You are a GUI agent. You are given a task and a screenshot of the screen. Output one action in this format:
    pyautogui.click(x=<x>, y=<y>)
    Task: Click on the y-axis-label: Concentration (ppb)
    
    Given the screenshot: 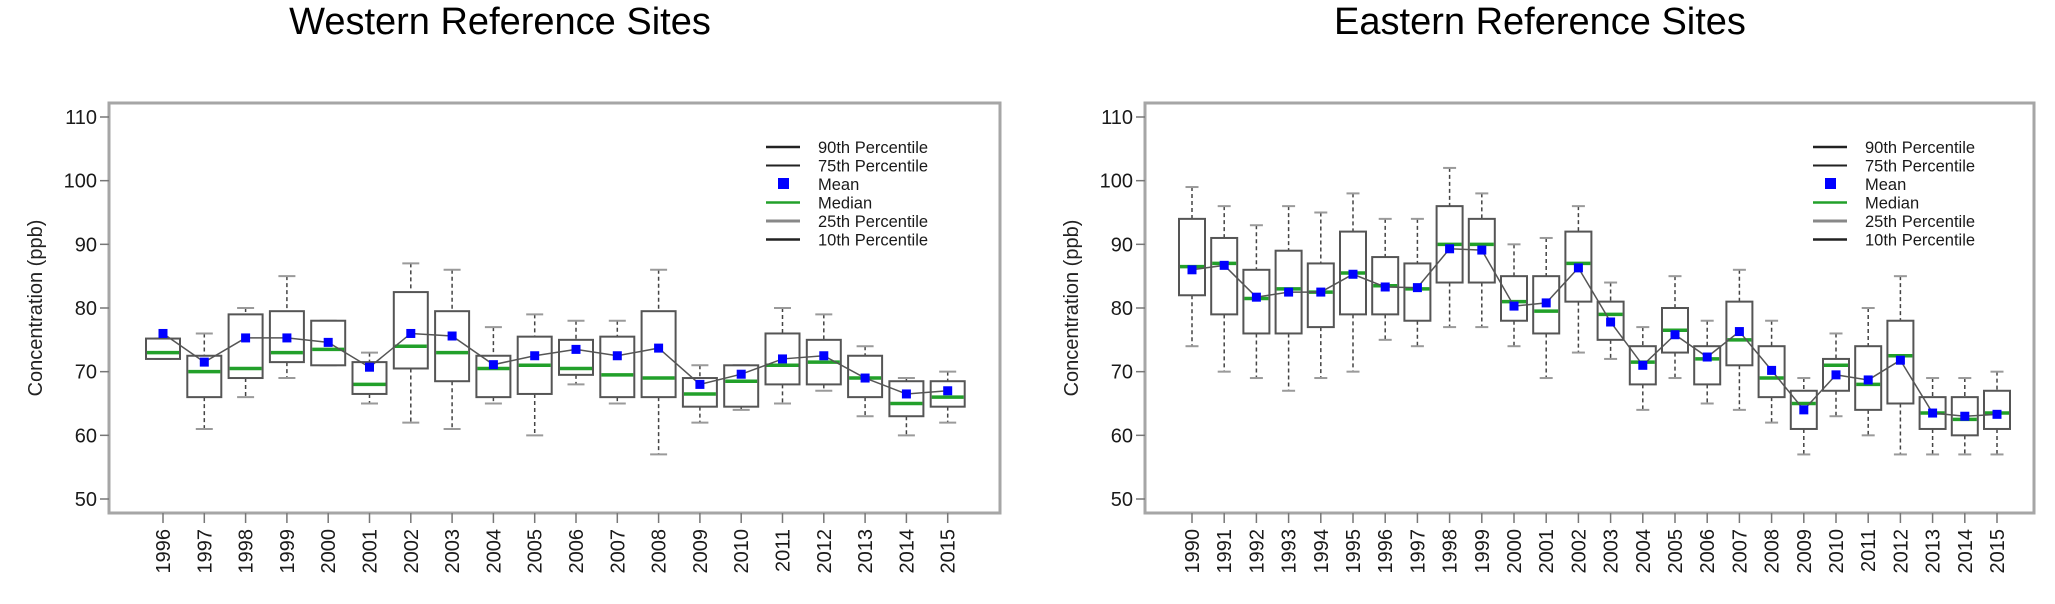 What is the action you would take?
    pyautogui.click(x=36, y=308)
    